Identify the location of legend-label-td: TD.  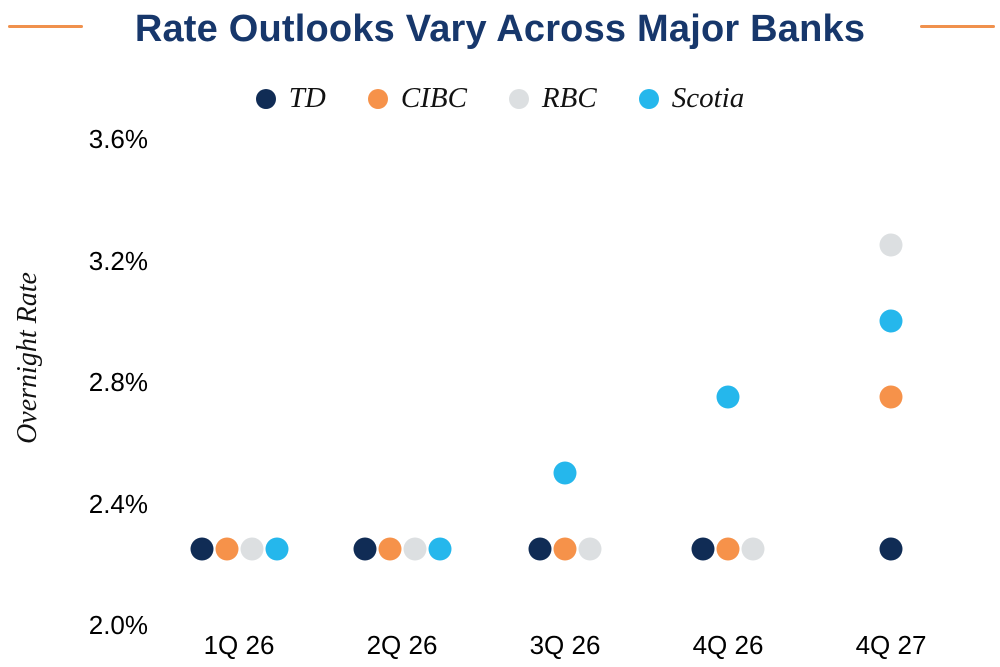
(307, 98).